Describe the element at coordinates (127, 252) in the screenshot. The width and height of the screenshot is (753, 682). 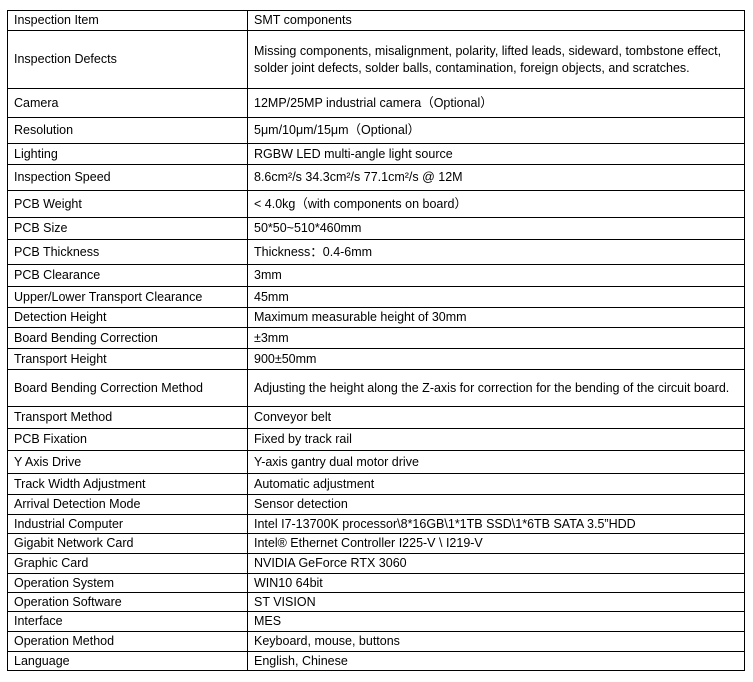
I see `spec-label: PCB Thickness` at that location.